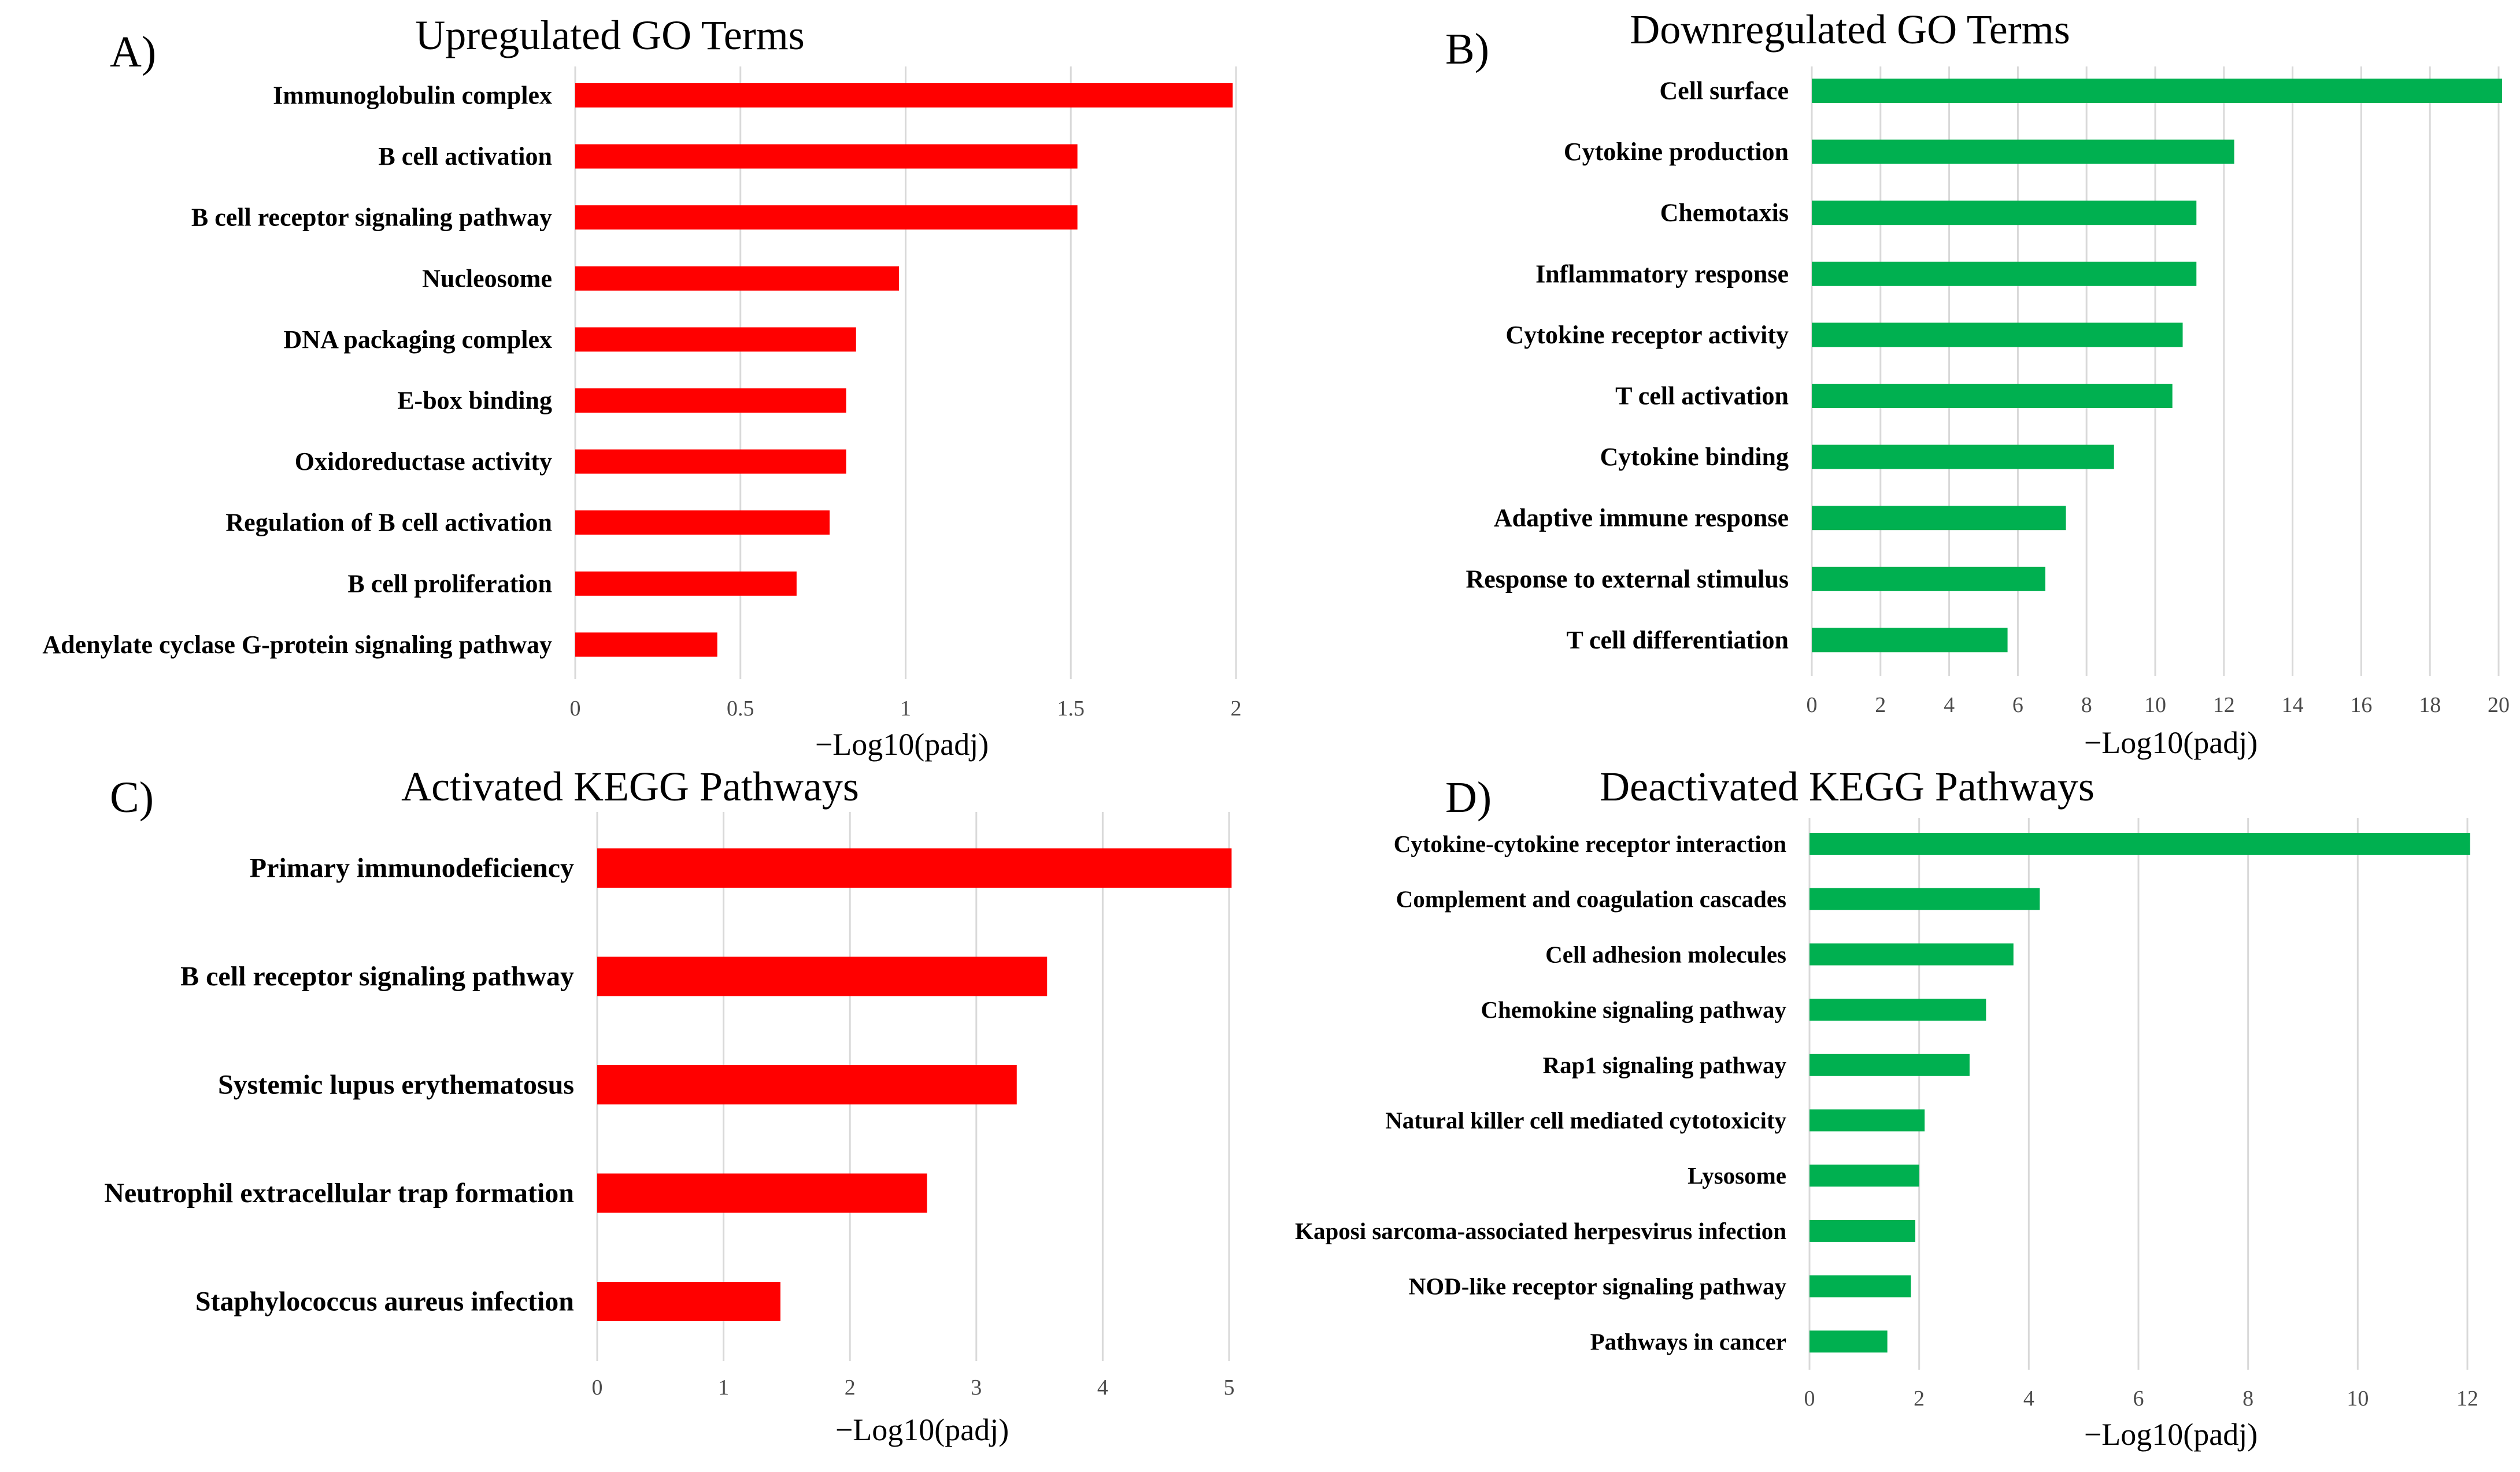 Image resolution: width=2520 pixels, height=1472 pixels. I want to click on x-tick-label: 12, so click(2467, 1398).